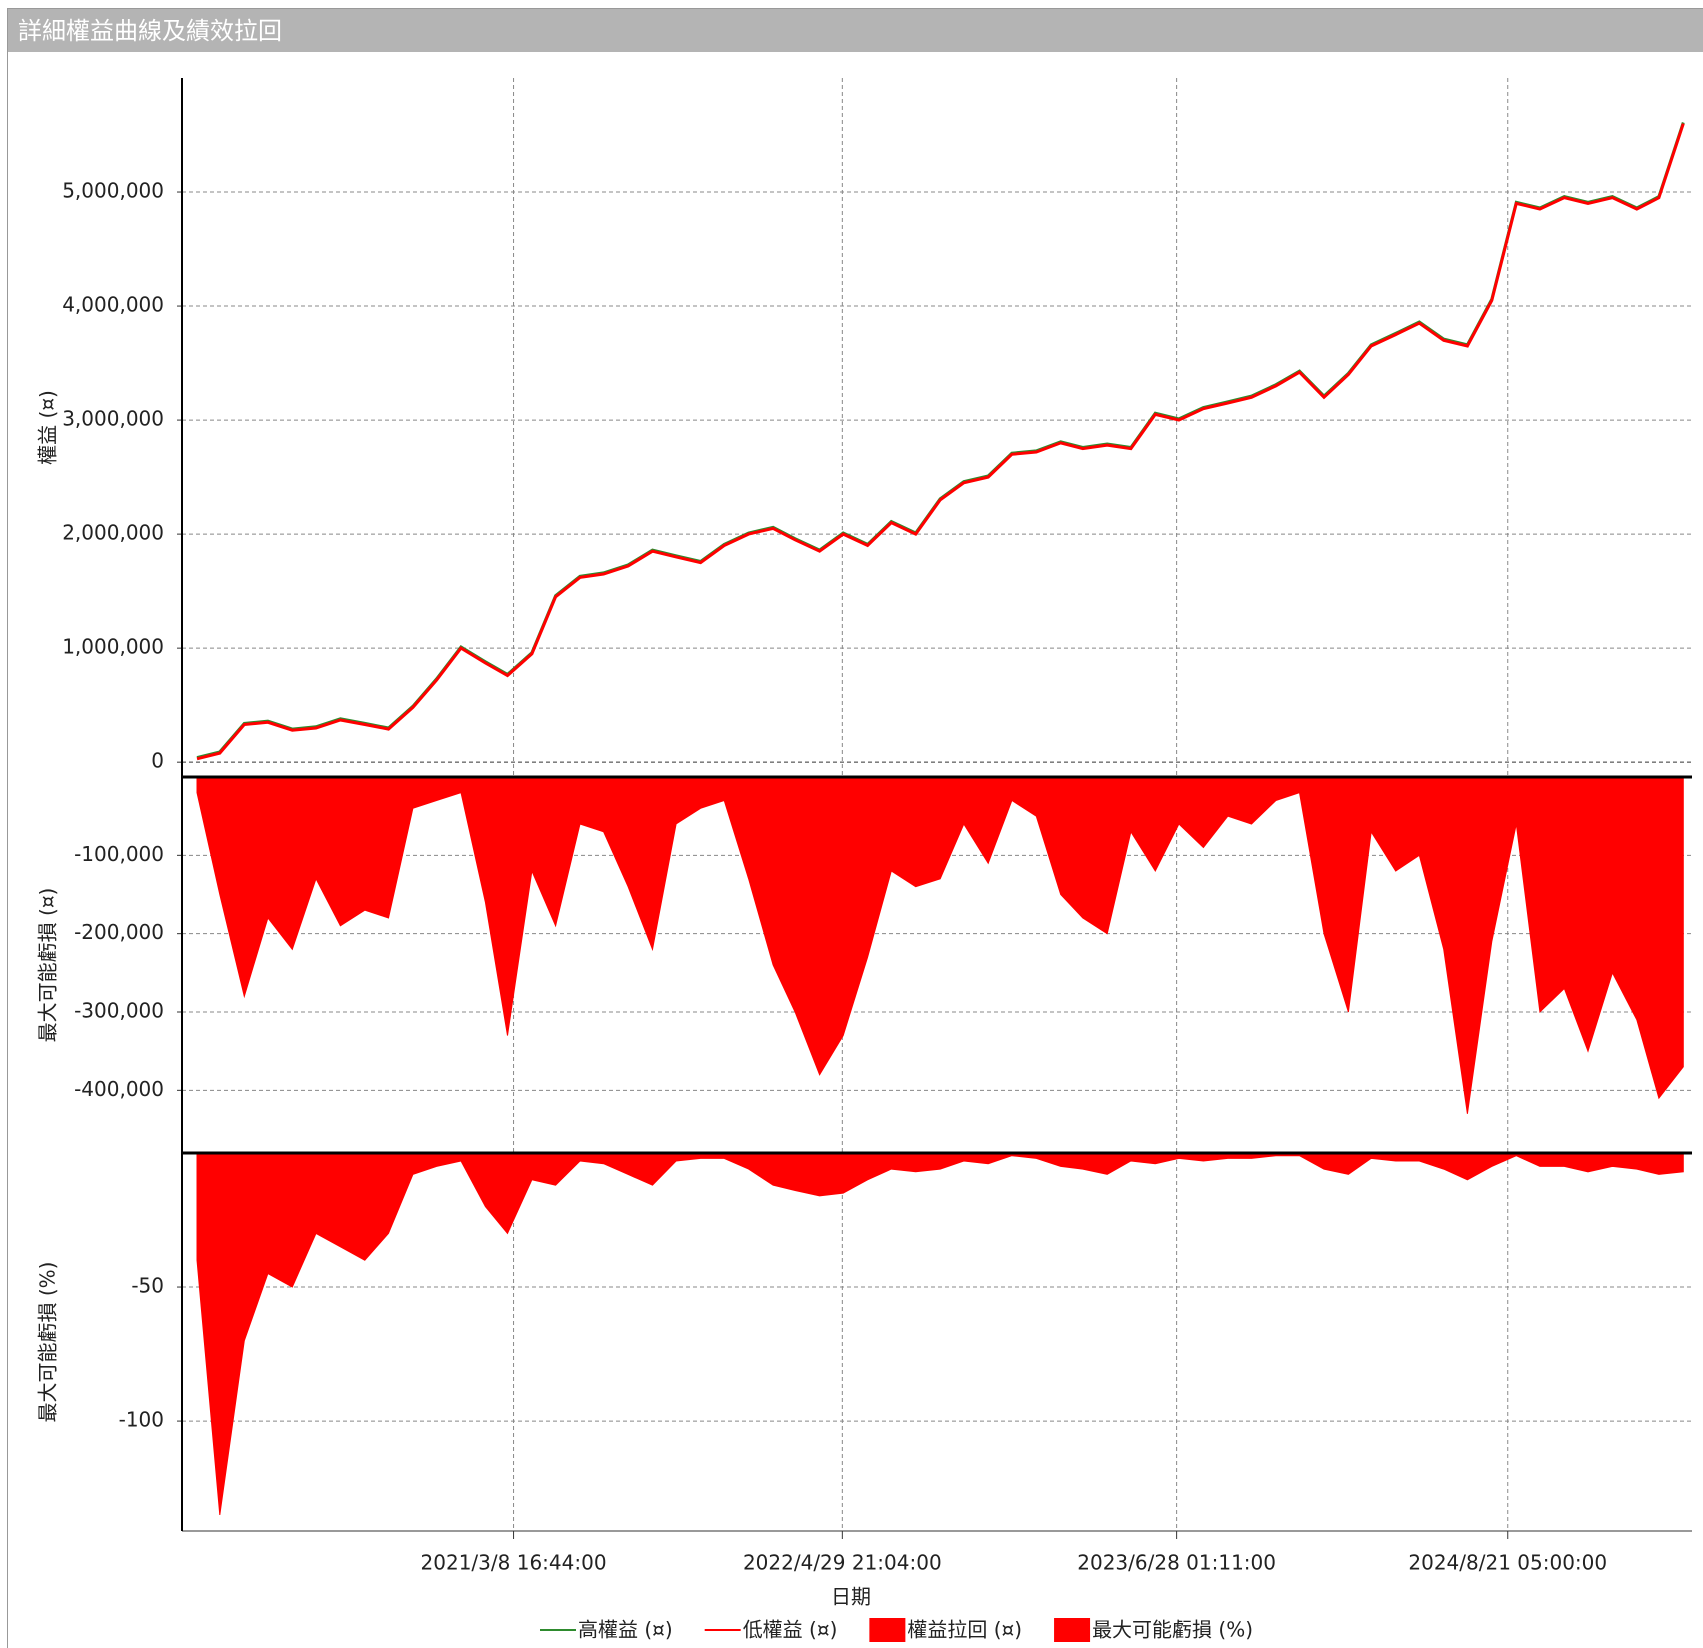 This screenshot has height=1648, width=1703. Describe the element at coordinates (147, 1286) in the screenshot. I see `y-tick-label: -50` at that location.